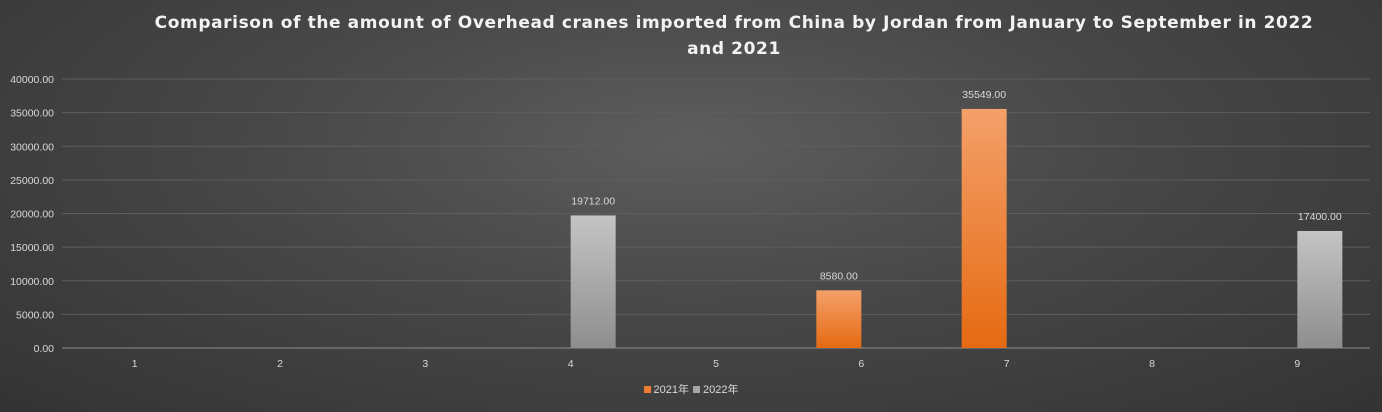  I want to click on y-tick-label: 30000.00, so click(32, 147).